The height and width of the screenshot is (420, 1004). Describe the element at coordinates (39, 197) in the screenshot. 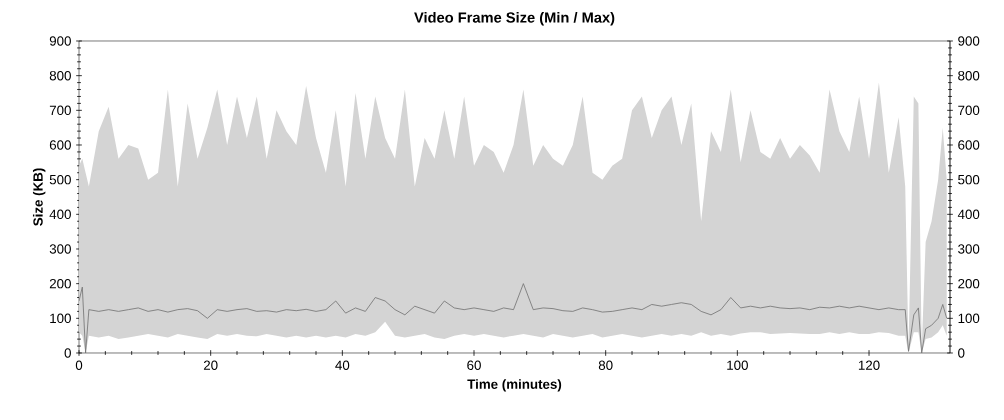

I see `y-axis-title: Size (KB)` at that location.